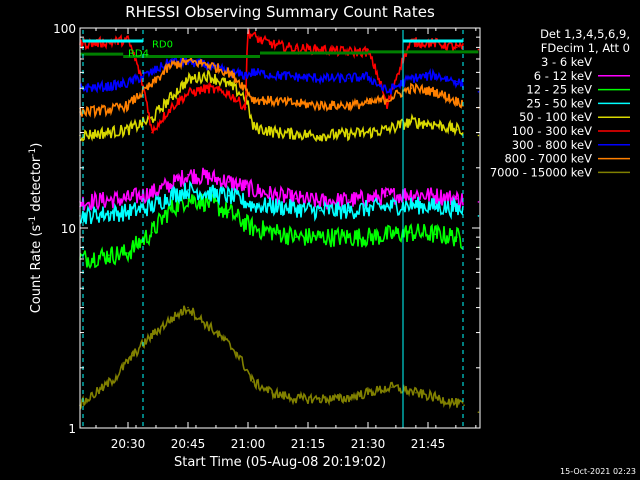 This screenshot has height=480, width=640. Describe the element at coordinates (552, 131) in the screenshot. I see `legend-label: 100 - 300 keV` at that location.